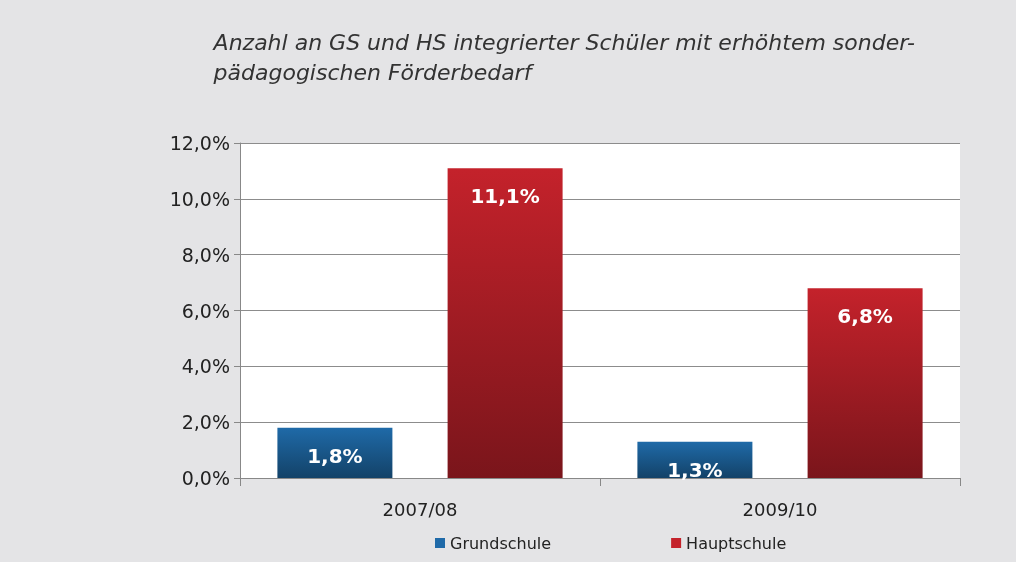 The image size is (1016, 562). I want to click on y-tick-label: 2,0%, so click(205, 422).